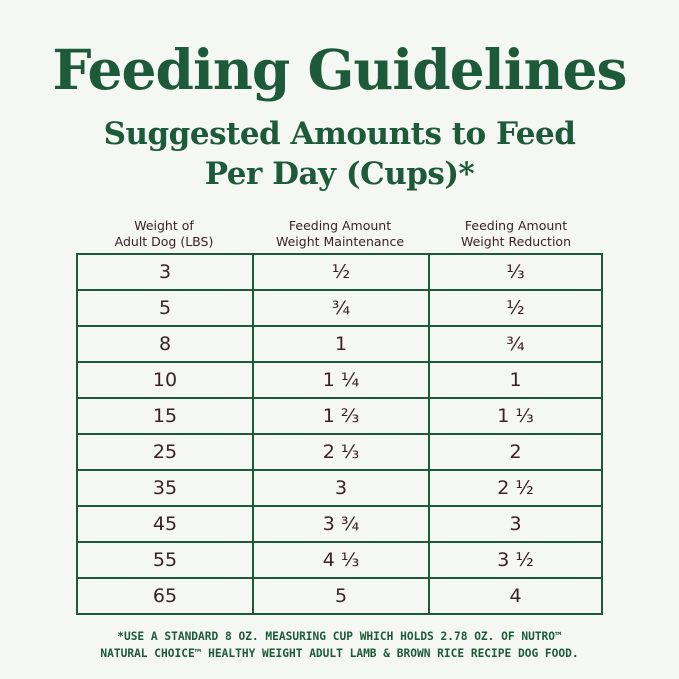 The width and height of the screenshot is (679, 679). Describe the element at coordinates (341, 560) in the screenshot. I see `maintenance-cell: 4 ⅓` at that location.